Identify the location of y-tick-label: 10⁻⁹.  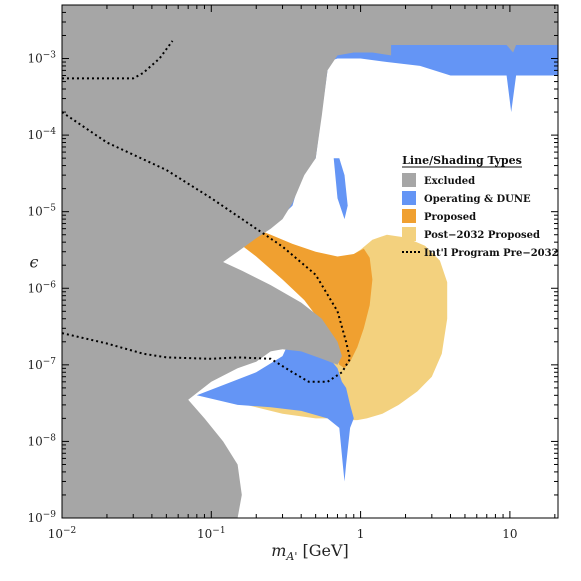
(41, 517).